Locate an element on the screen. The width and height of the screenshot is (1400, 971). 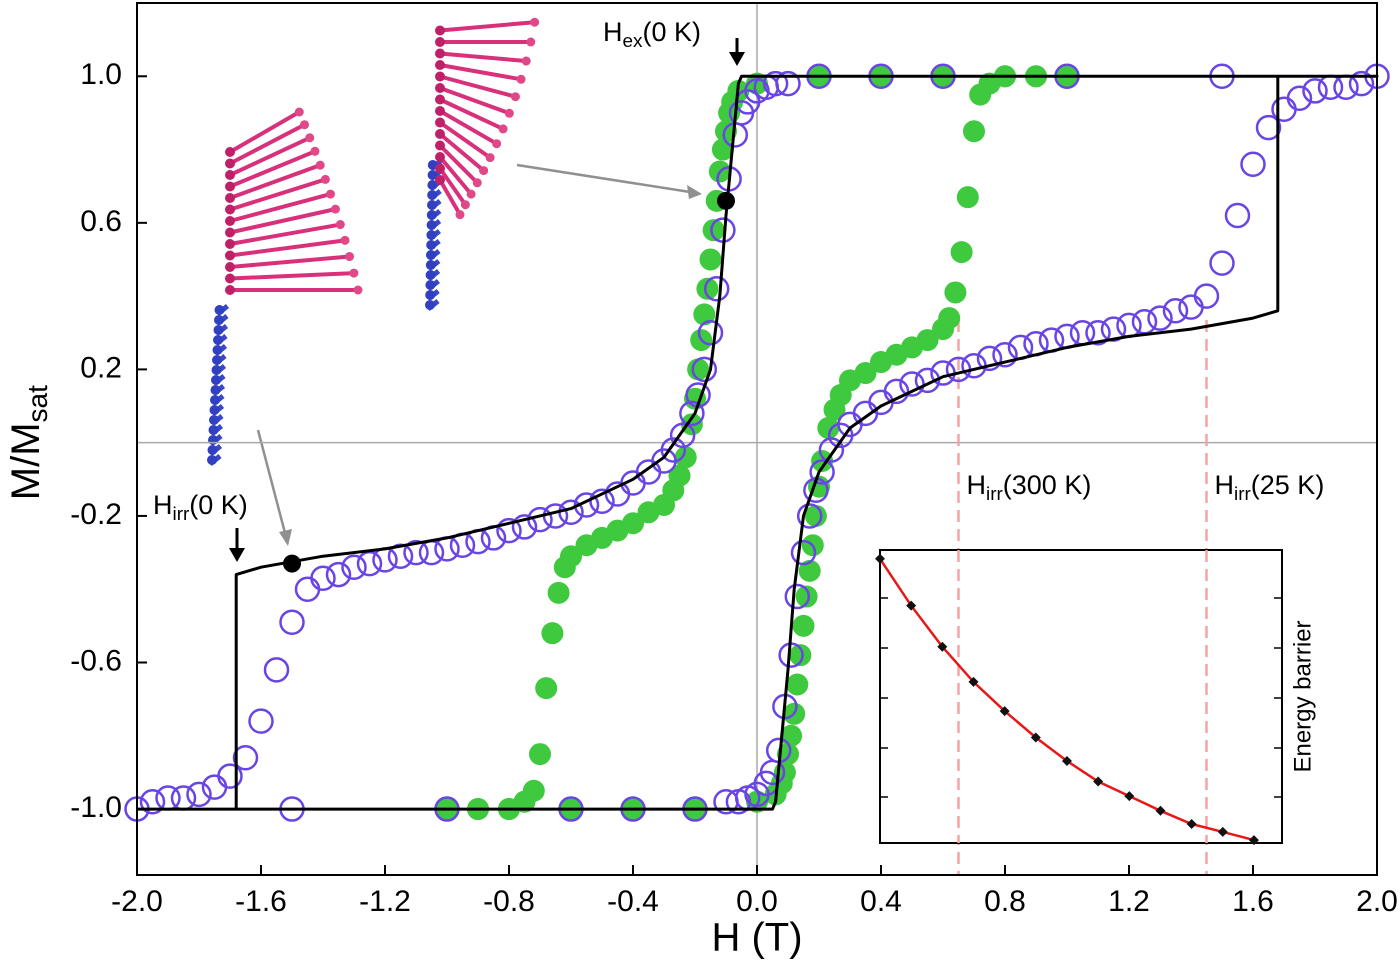
x-tick-label: 1.6 is located at coordinates (1253, 901).